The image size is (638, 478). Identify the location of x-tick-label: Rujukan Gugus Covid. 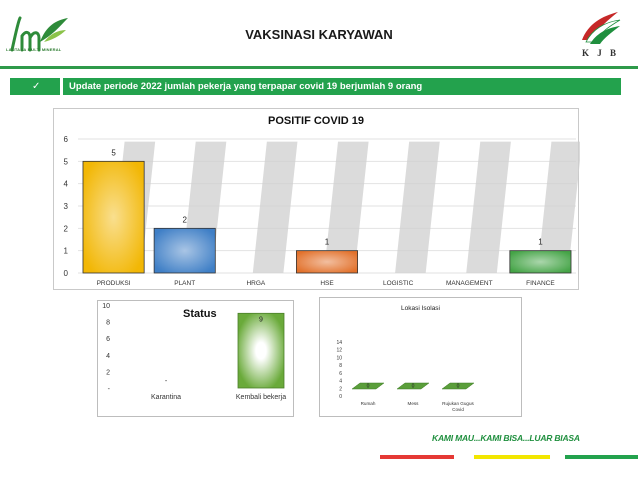
(458, 406).